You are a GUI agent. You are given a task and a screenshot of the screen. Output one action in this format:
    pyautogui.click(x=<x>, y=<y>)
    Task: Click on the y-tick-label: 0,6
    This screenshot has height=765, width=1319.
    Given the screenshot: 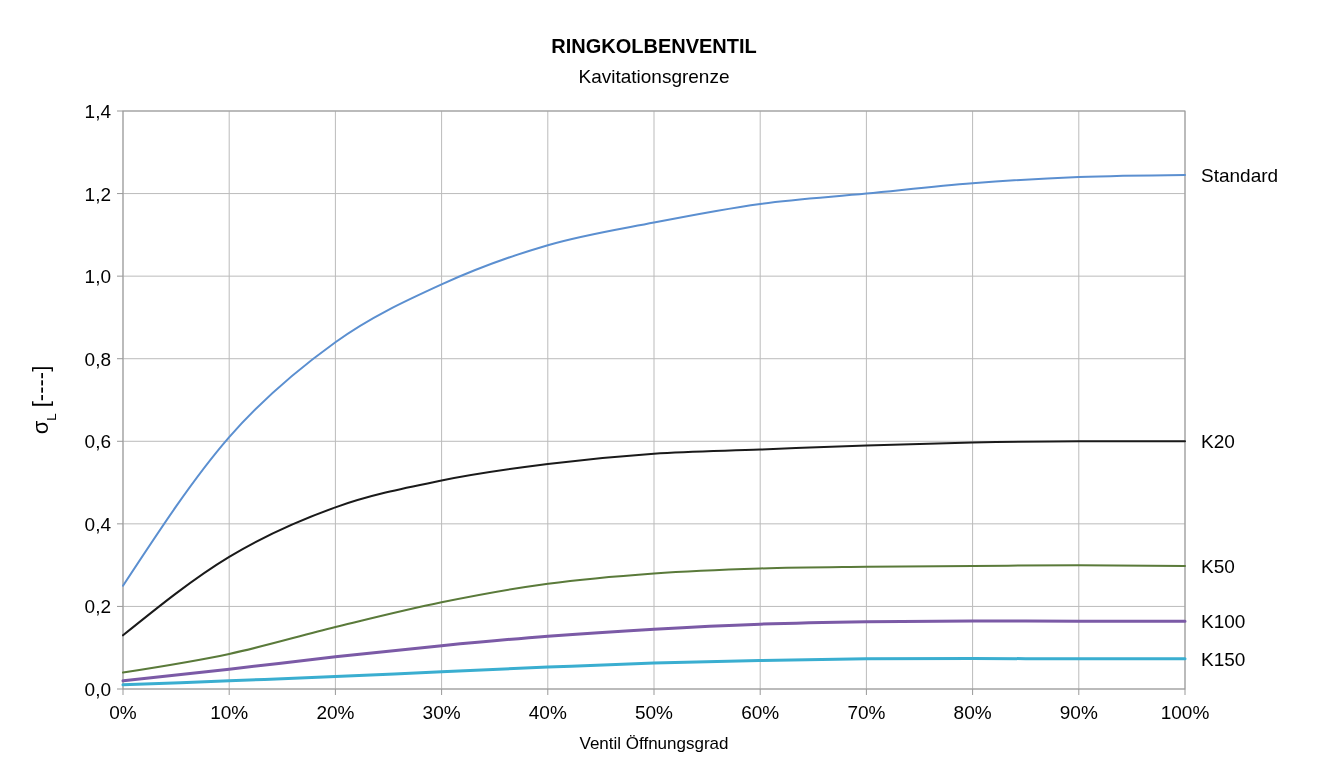 What is the action you would take?
    pyautogui.click(x=97, y=442)
    